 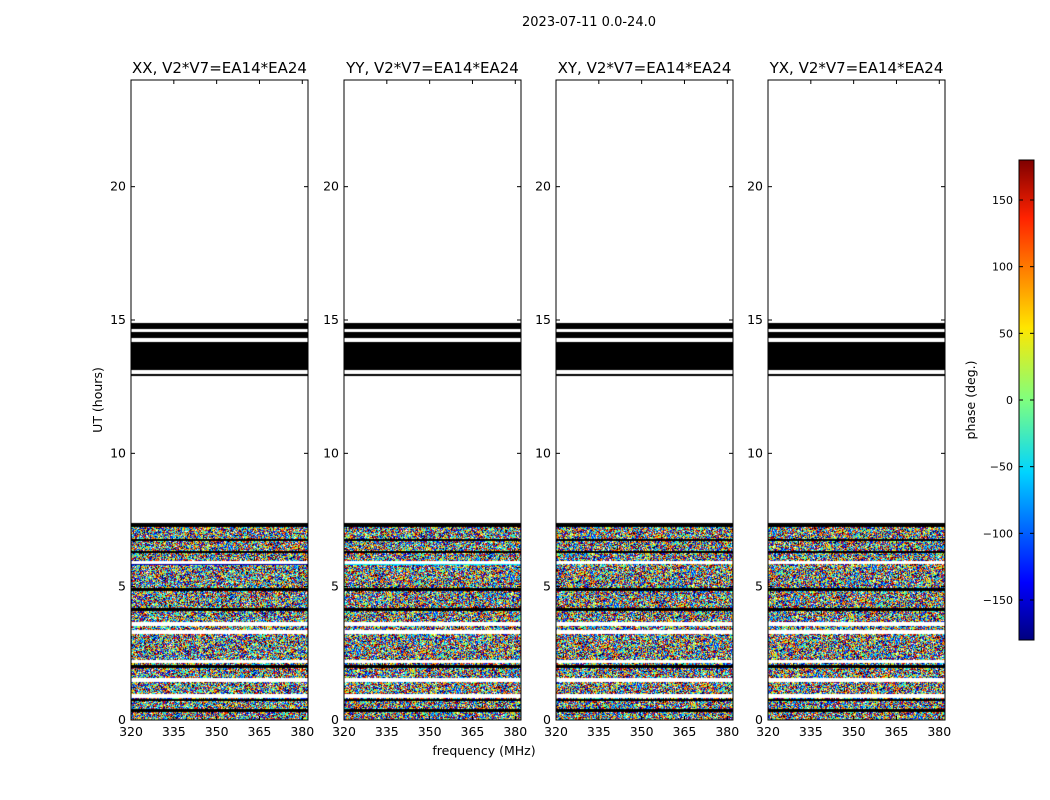 I want to click on figure-suptitle: 2023-07-11 0.0-24.0, so click(x=589, y=22).